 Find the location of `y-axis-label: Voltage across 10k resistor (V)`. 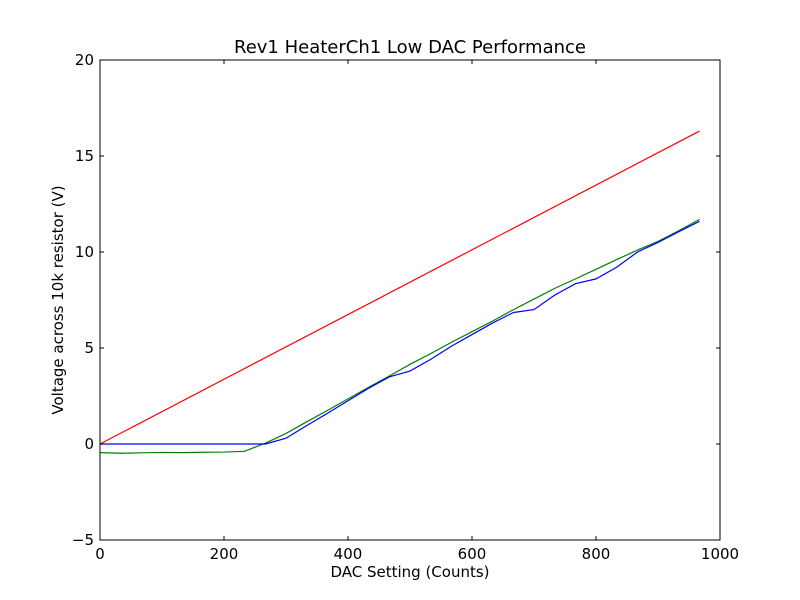

y-axis-label: Voltage across 10k resistor (V) is located at coordinates (58, 299).